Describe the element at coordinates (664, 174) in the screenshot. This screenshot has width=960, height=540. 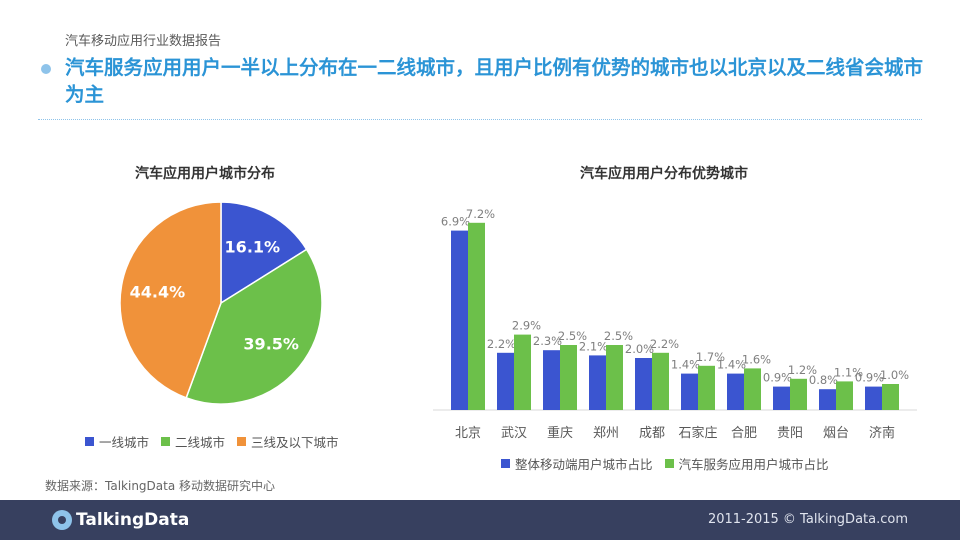
I see `bar-chart-title: 汽车应用用户分布优势城市` at that location.